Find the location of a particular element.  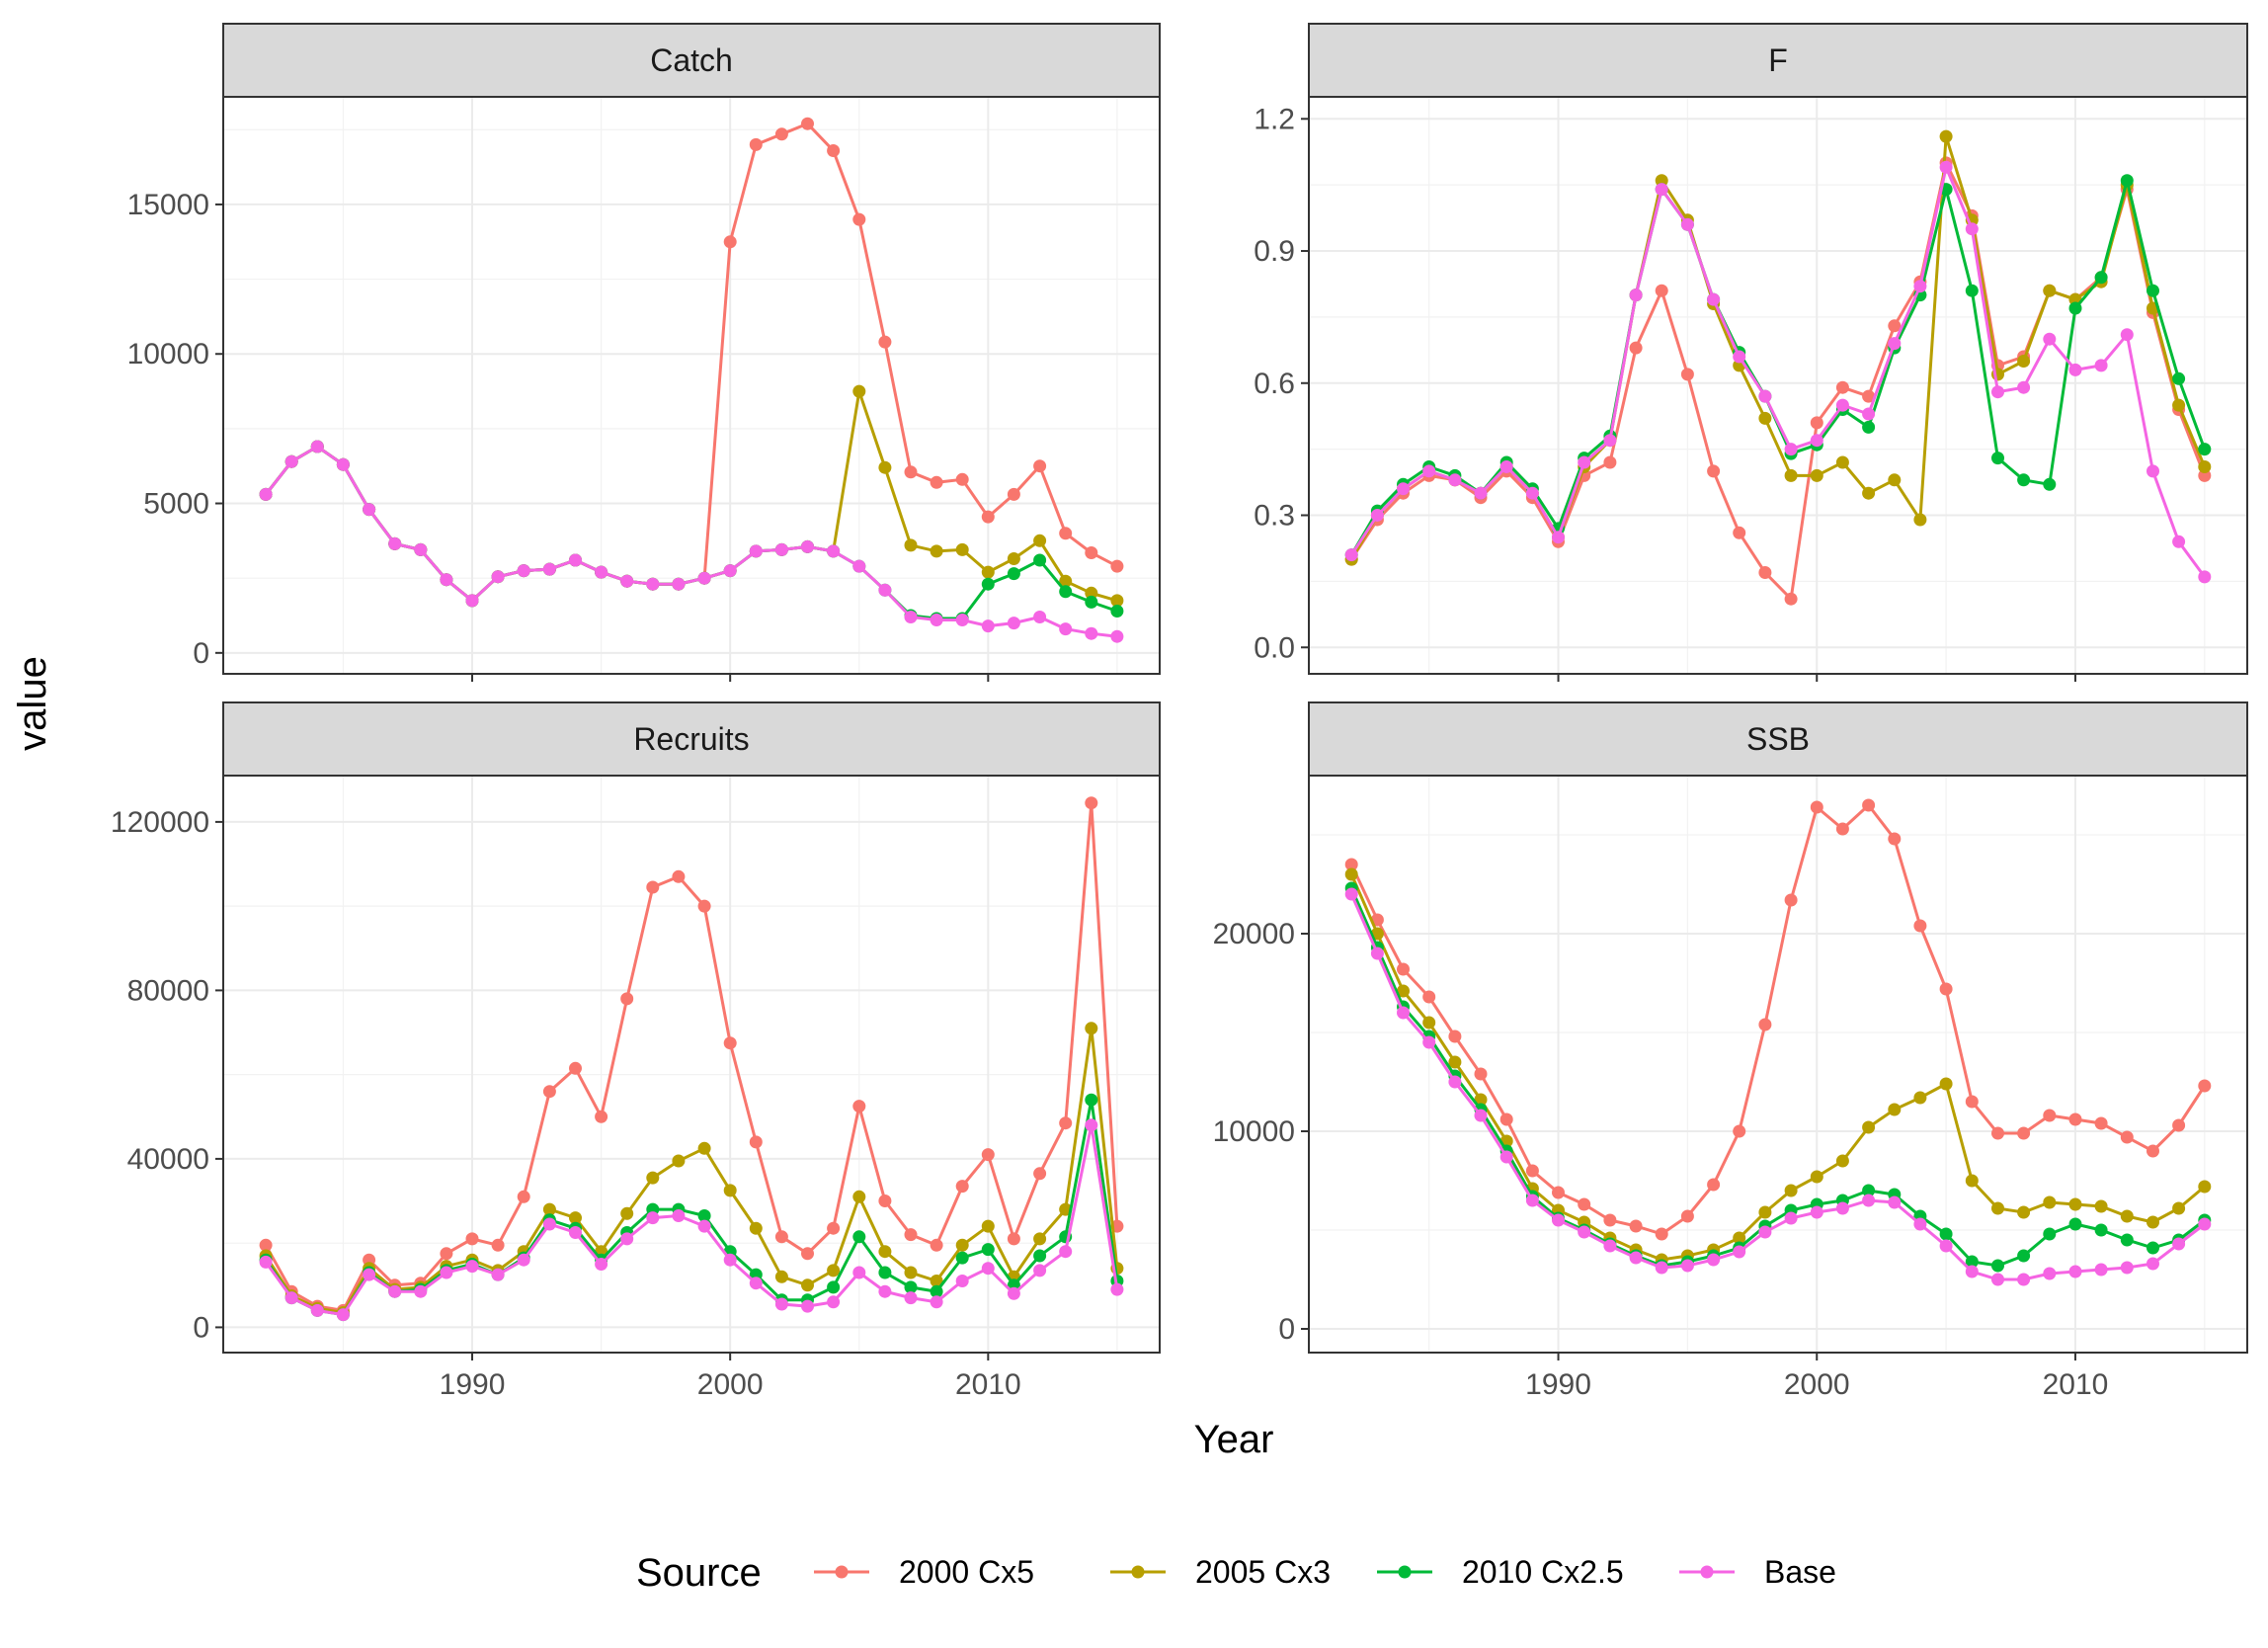

x-tick-label: 2010 is located at coordinates (2076, 1384).